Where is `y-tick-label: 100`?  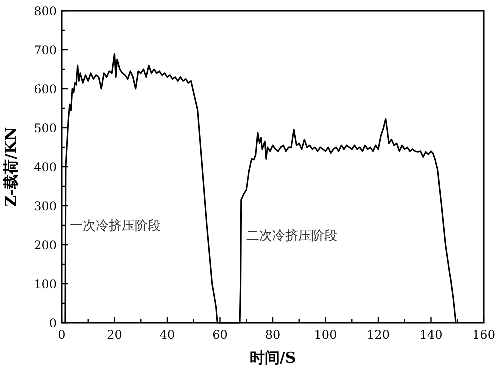 y-tick-label: 100 is located at coordinates (45, 285).